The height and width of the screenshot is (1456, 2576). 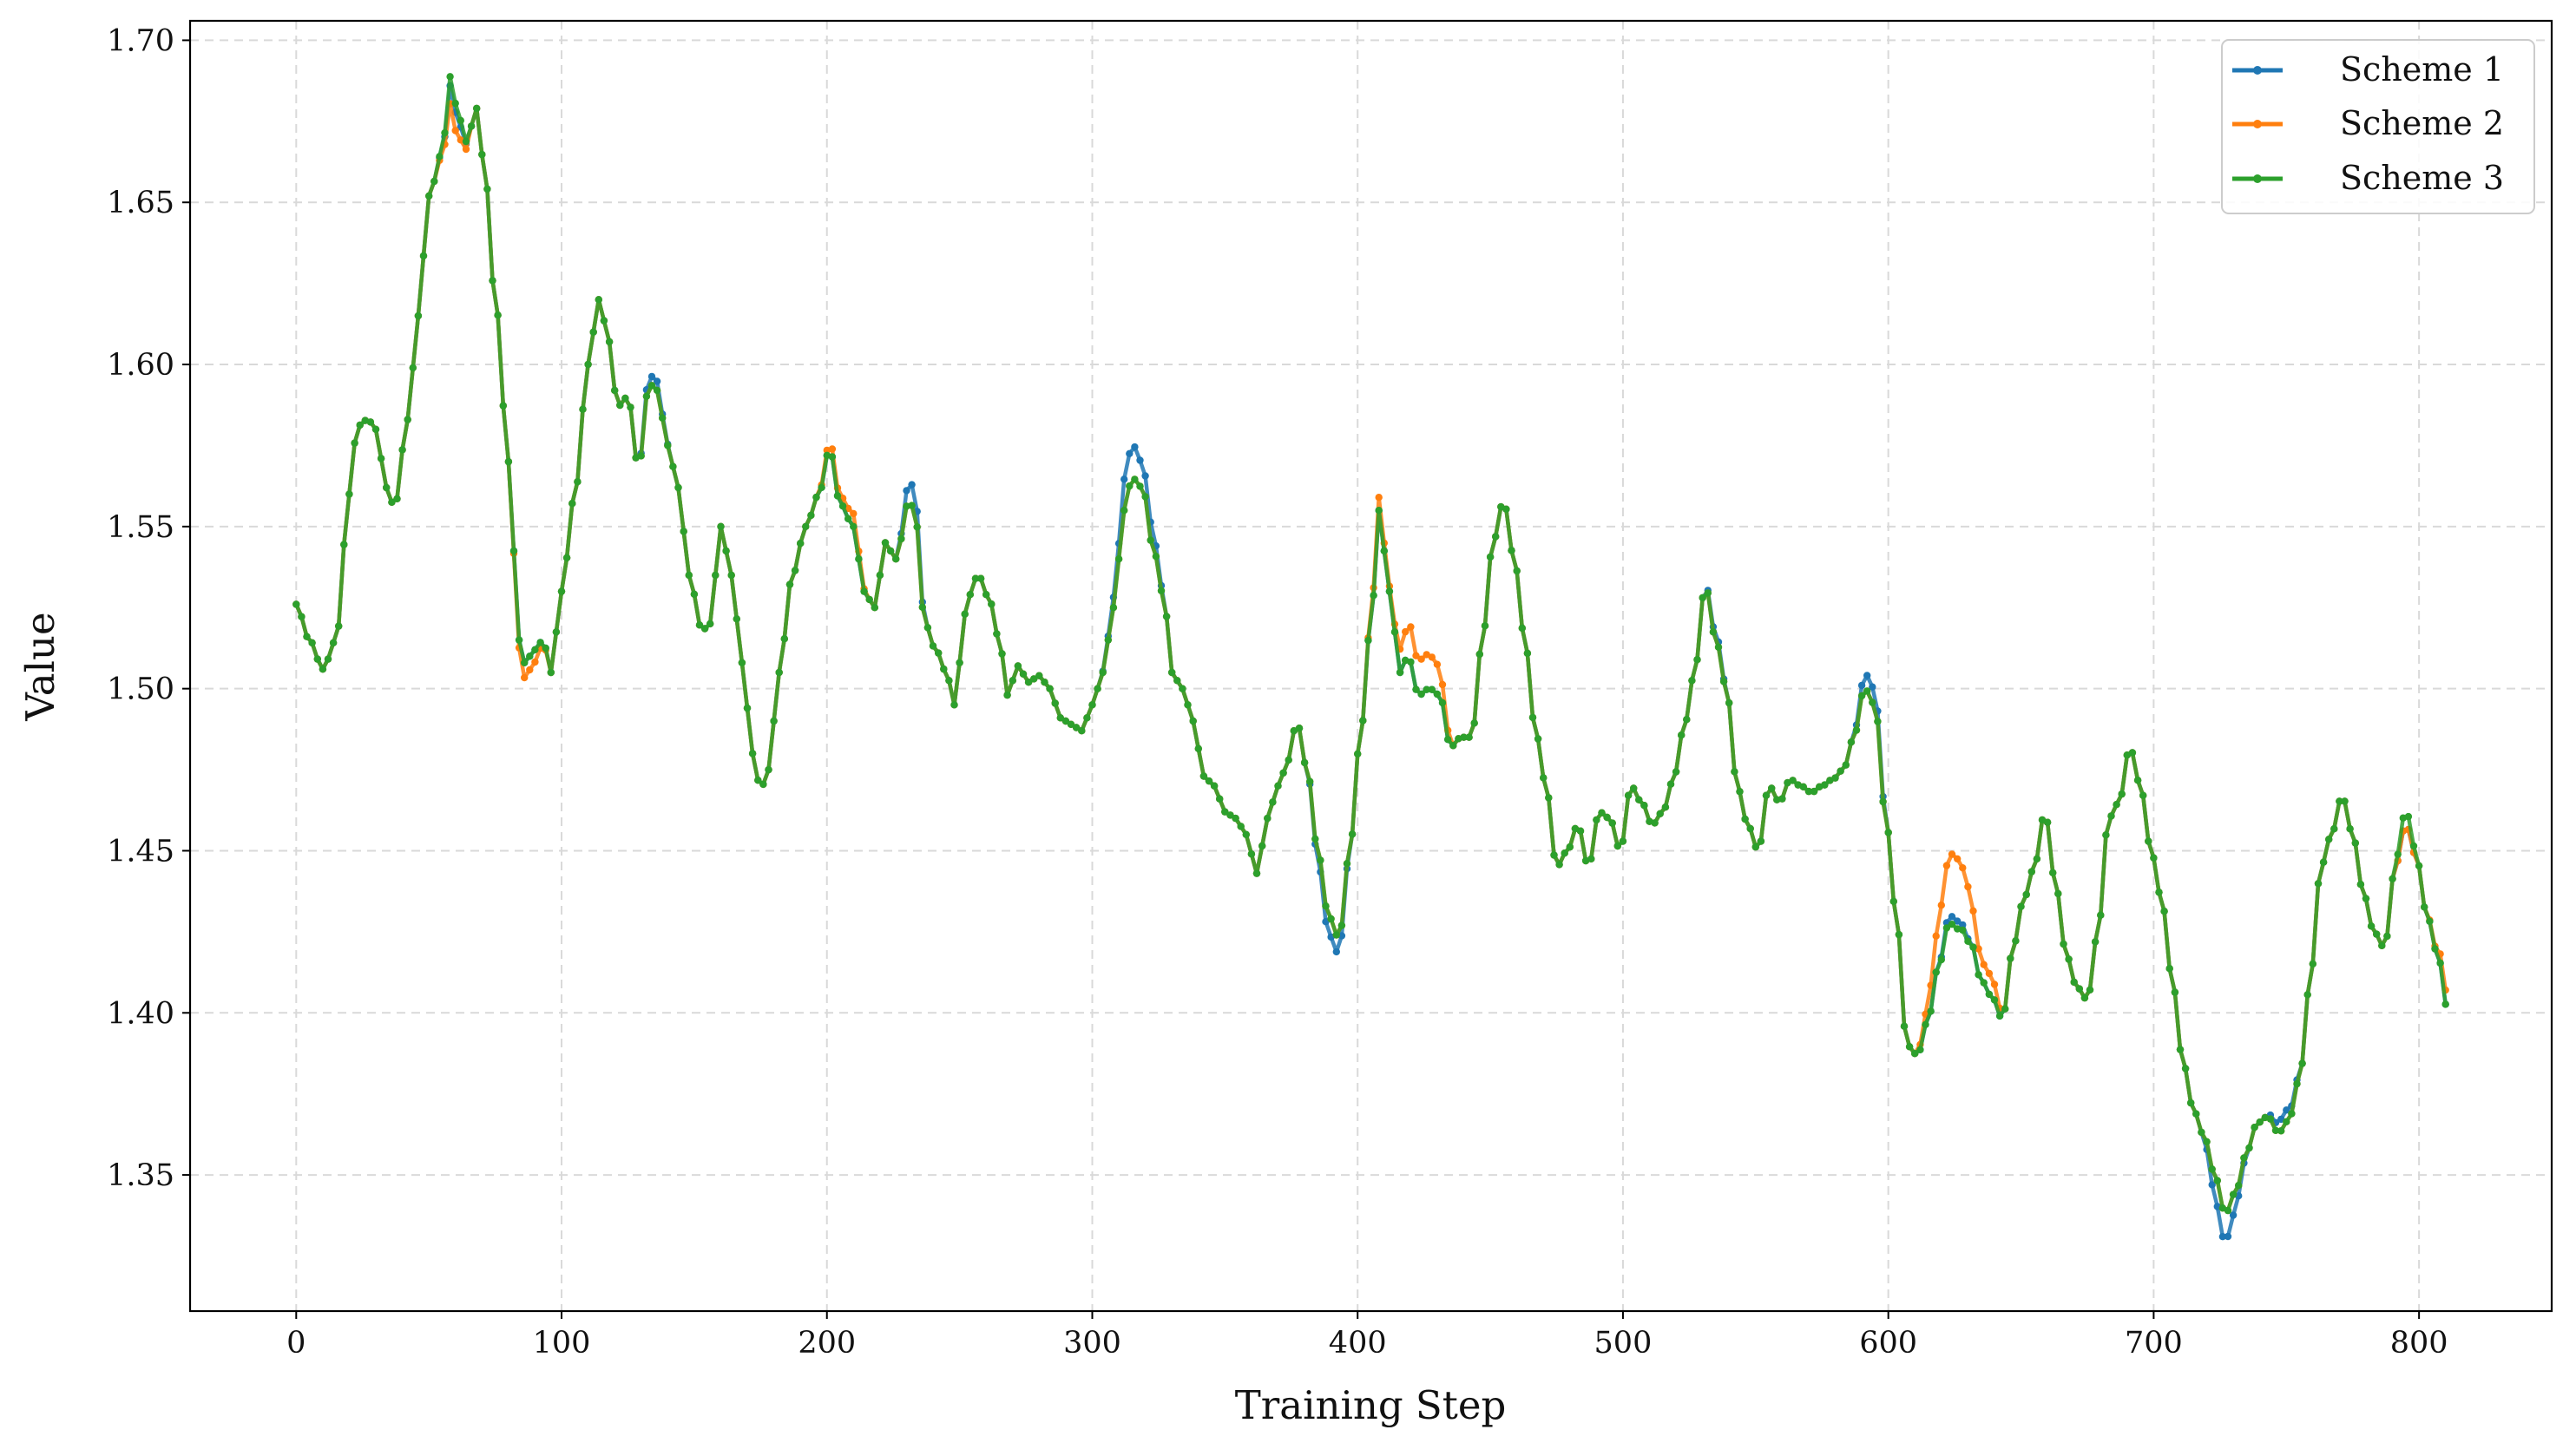 I want to click on x-tick-label: 600, so click(x=1888, y=1343).